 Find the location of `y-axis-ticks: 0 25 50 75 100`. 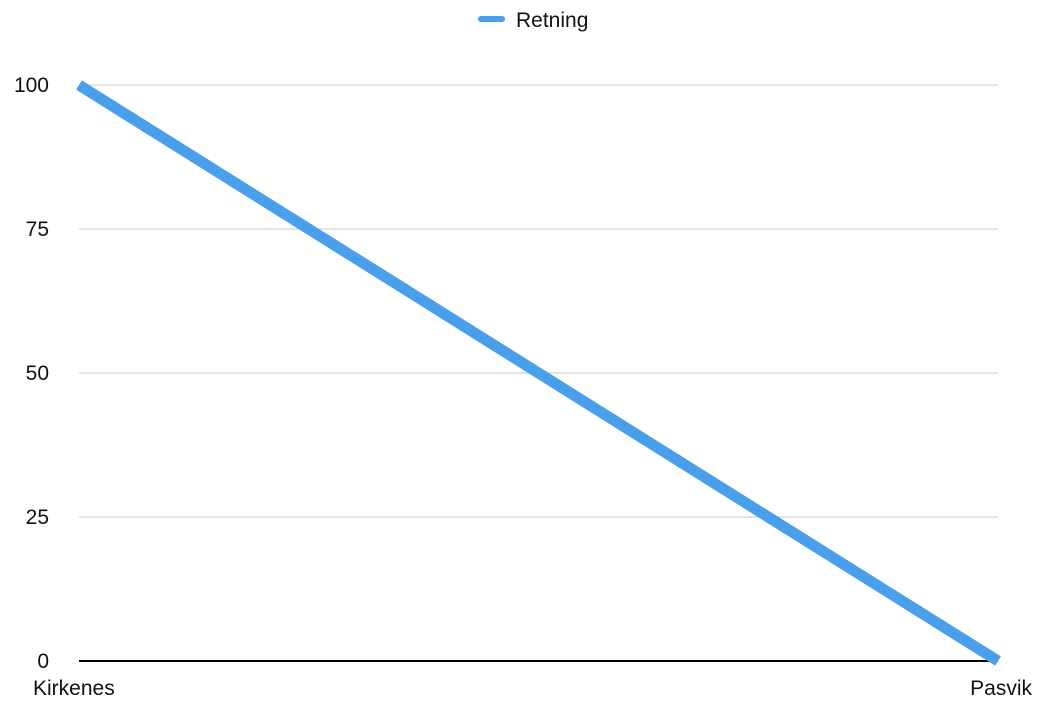

y-axis-ticks: 0 25 50 75 100 is located at coordinates (31, 373).